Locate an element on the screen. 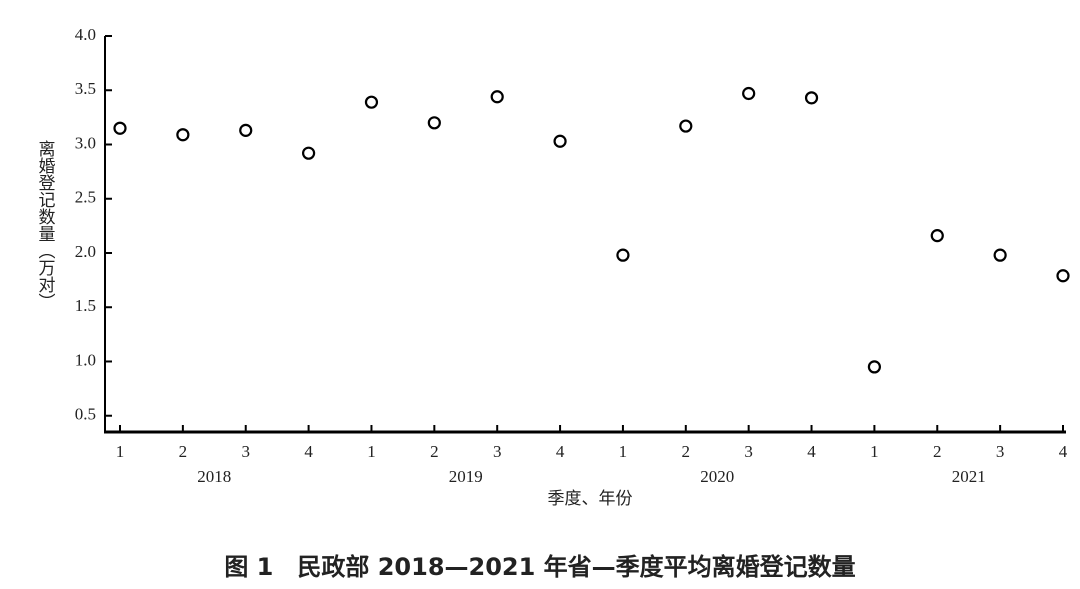  year-label: 2020 is located at coordinates (717, 476).